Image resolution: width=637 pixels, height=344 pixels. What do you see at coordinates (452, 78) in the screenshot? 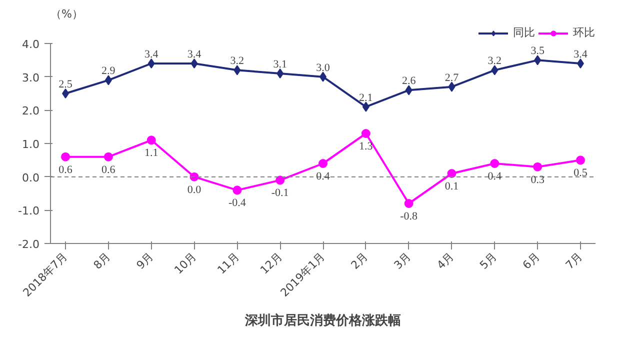
I see `data-label: 2.7` at bounding box center [452, 78].